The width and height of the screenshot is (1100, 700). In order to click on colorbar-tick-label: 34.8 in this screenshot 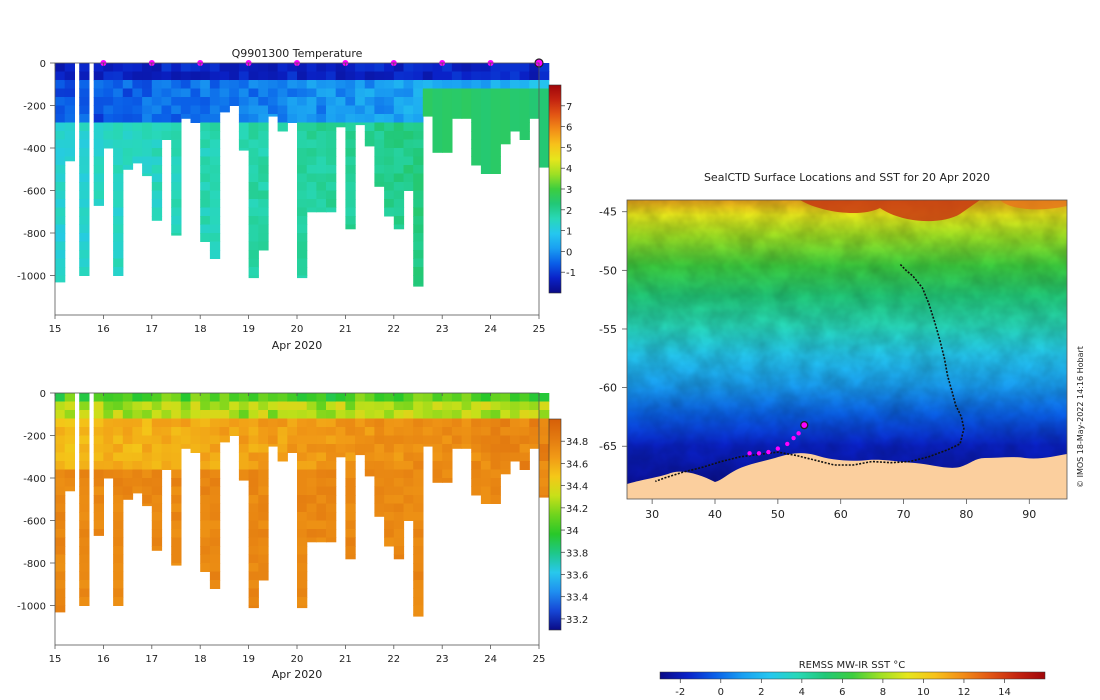, I will do `click(577, 442)`.